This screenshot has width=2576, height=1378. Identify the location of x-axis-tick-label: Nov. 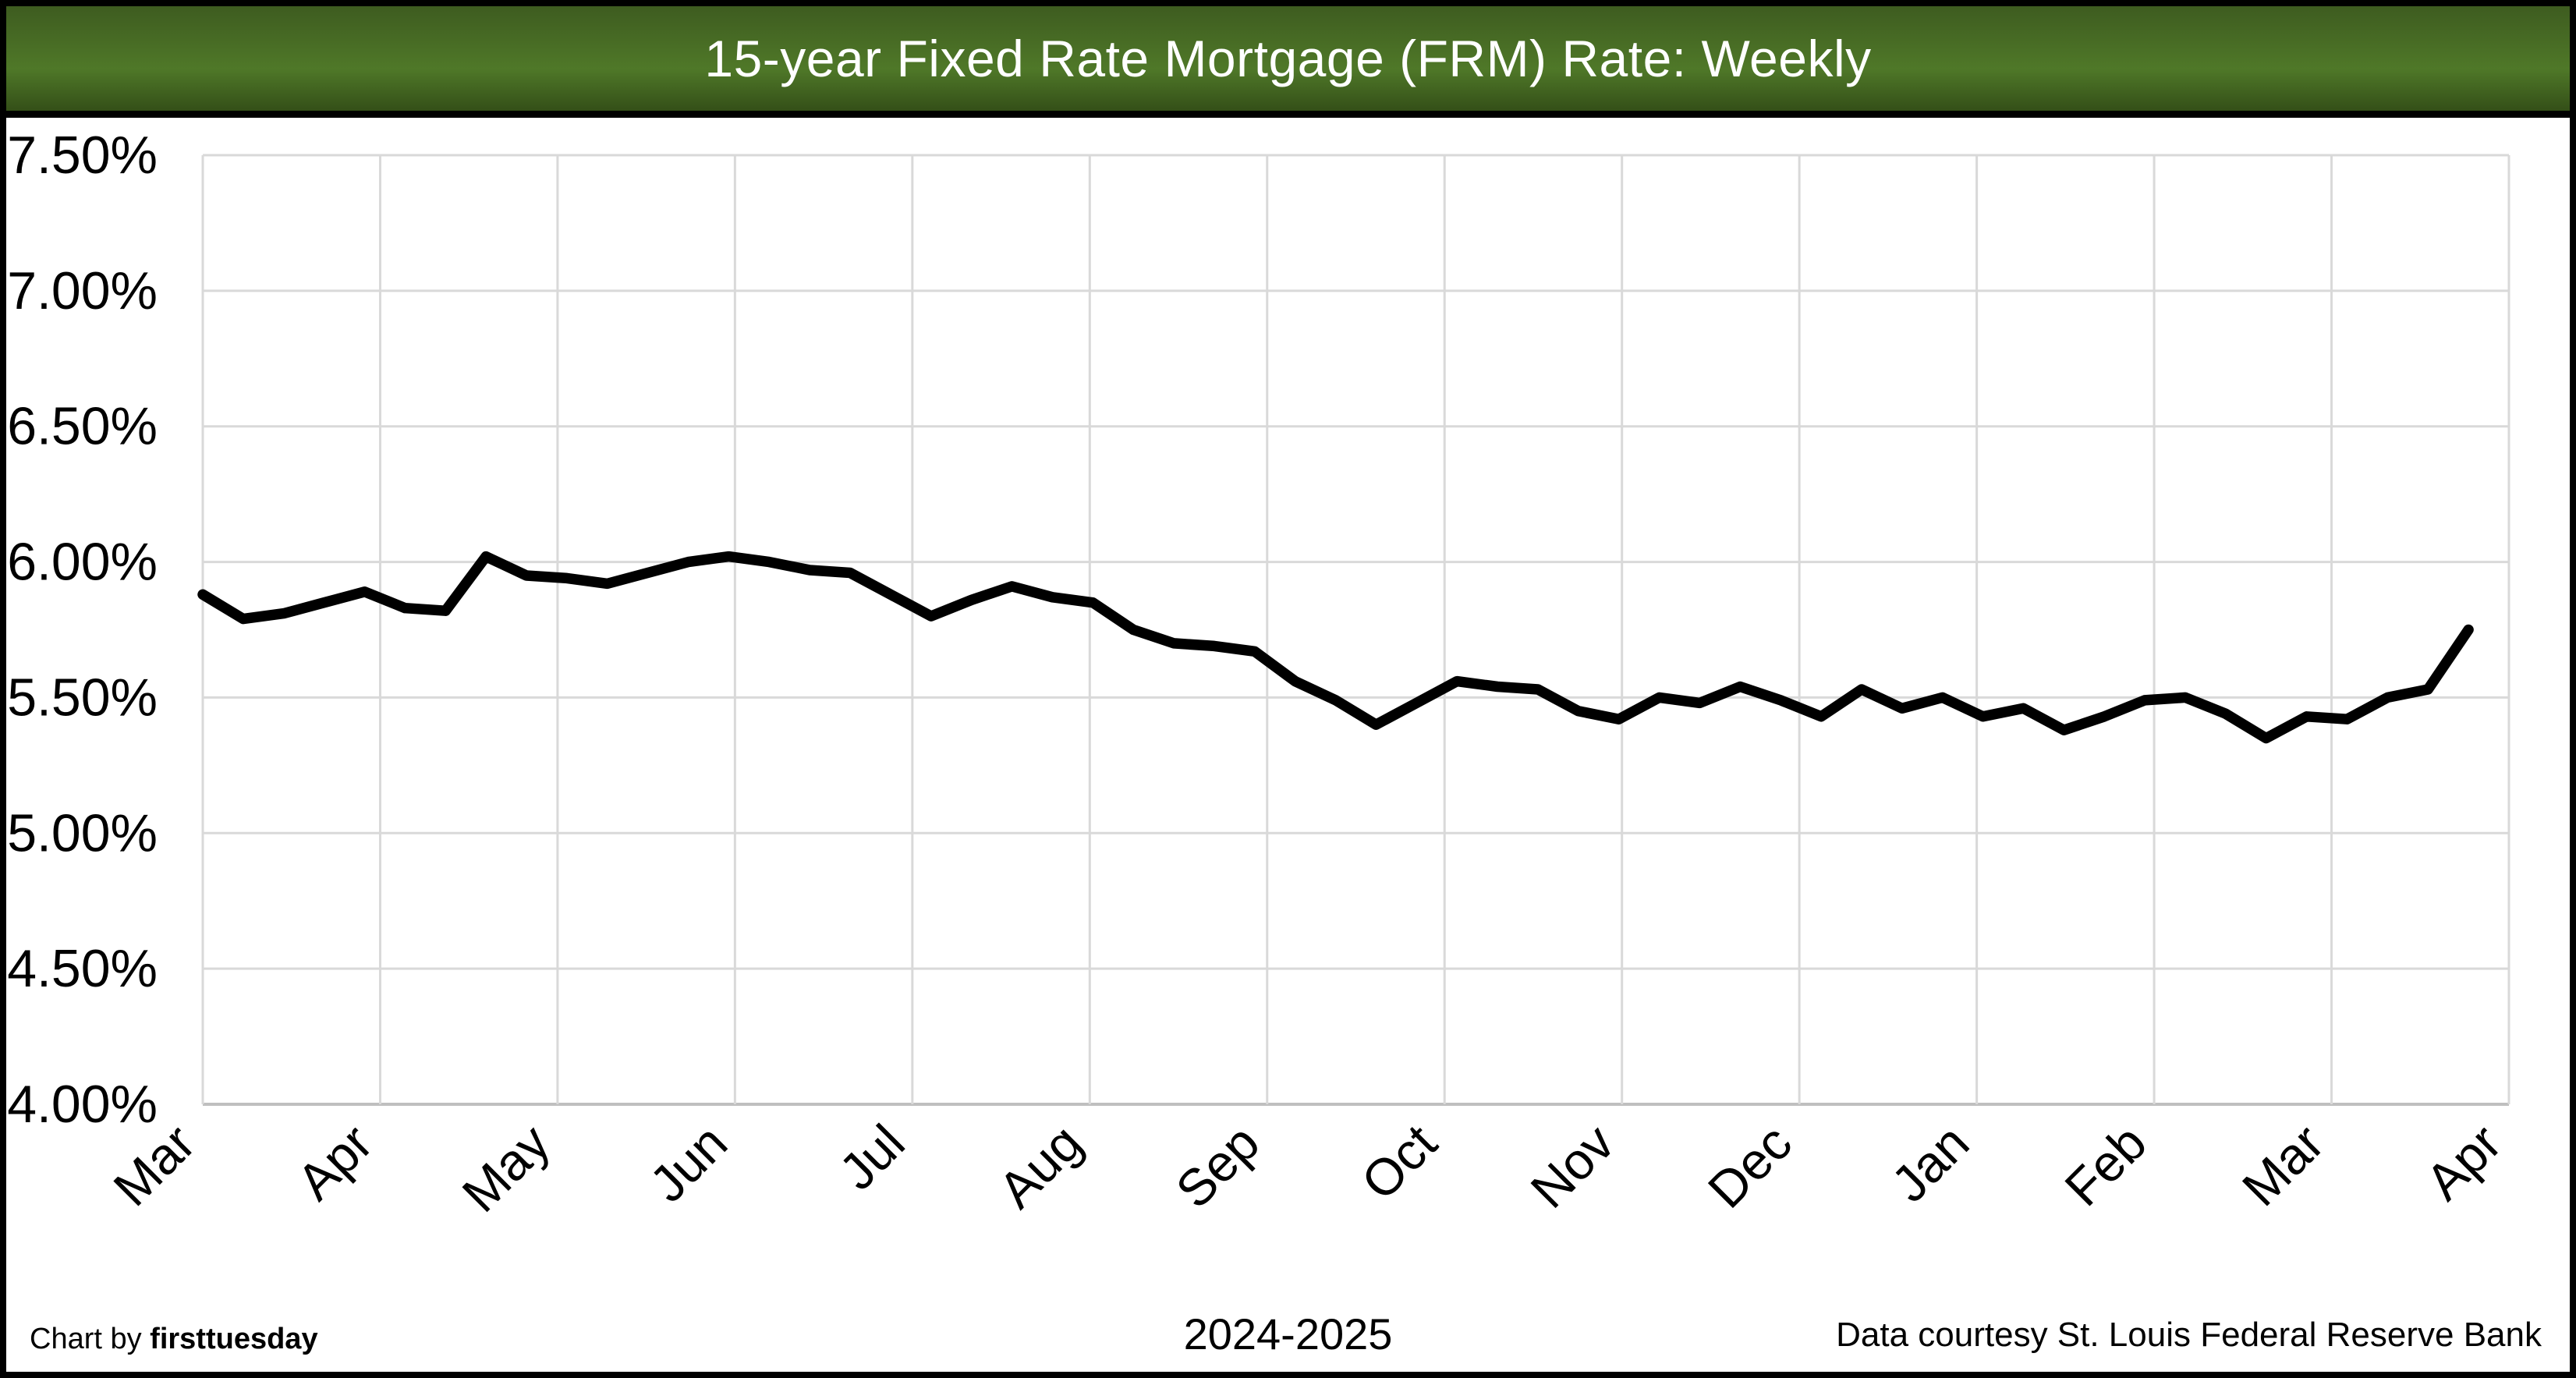
(1572, 1166).